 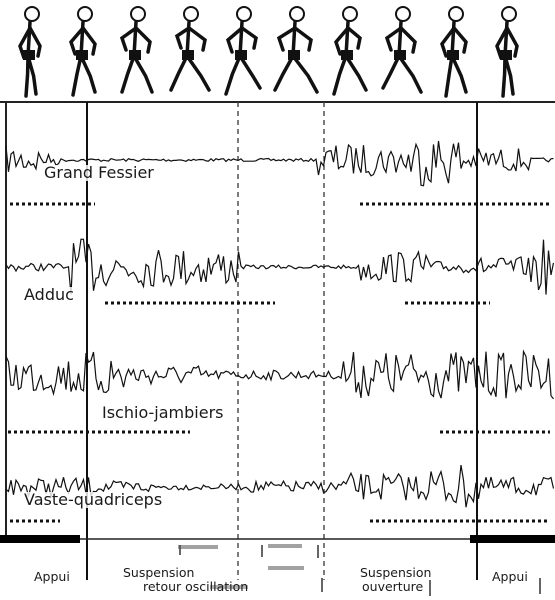 What do you see at coordinates (52, 576) in the screenshot?
I see `phase-appui-left: Appui` at bounding box center [52, 576].